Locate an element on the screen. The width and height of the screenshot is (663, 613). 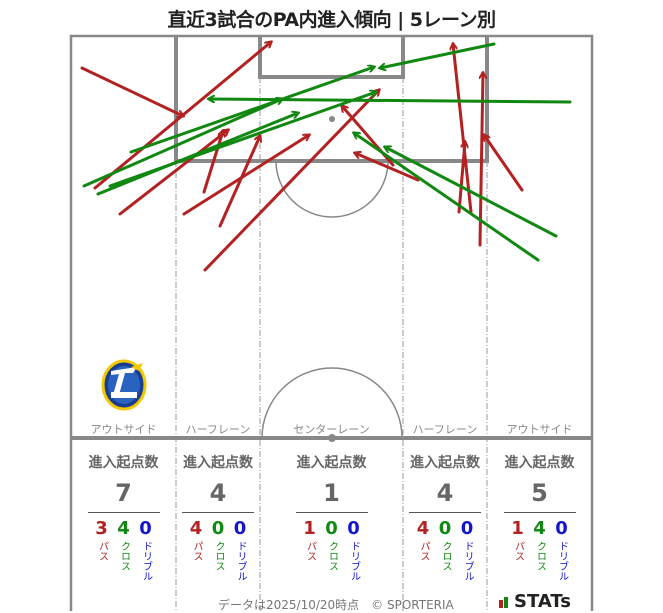
stat-column: 進入起点数 1 1 パス 0 クロス 0 ドリブル is located at coordinates (331, 516).